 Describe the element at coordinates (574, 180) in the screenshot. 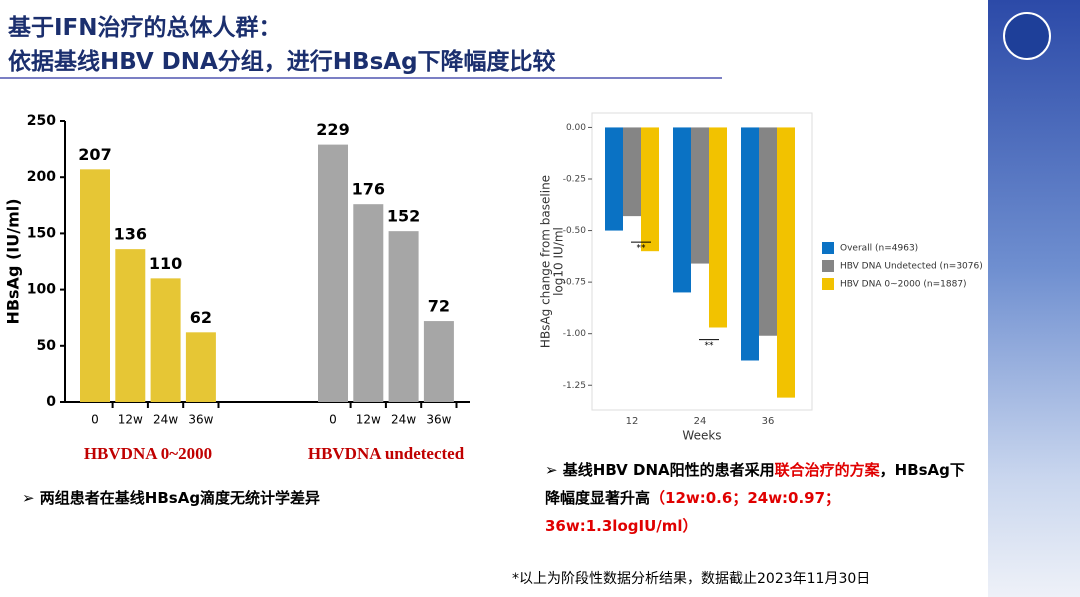

I see `y-tick-label: -0.25` at that location.